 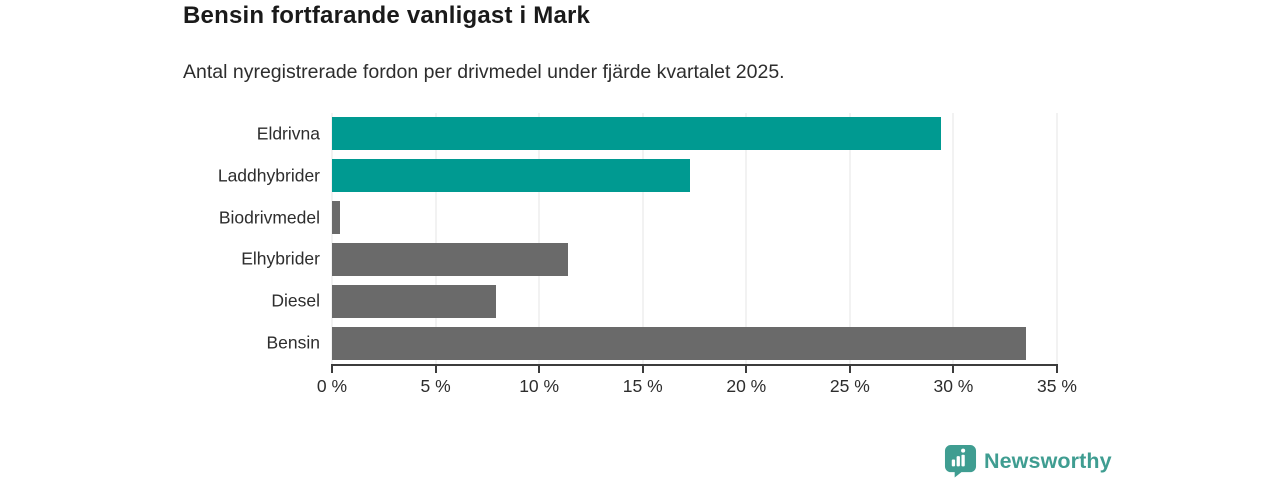 What do you see at coordinates (746, 386) in the screenshot?
I see `x-tick-label: 20 %` at bounding box center [746, 386].